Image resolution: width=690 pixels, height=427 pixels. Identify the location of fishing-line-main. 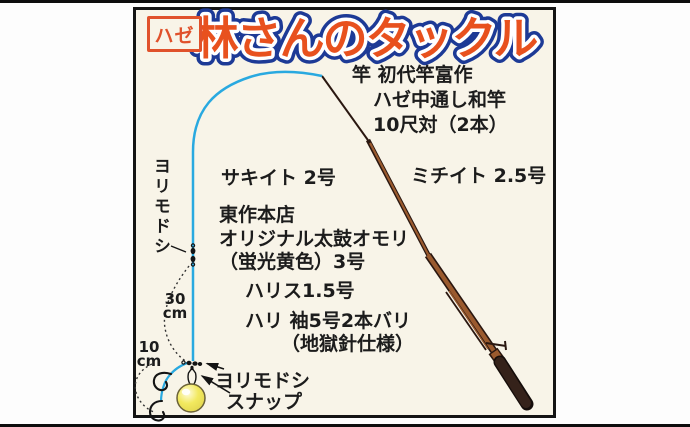
(257, 215).